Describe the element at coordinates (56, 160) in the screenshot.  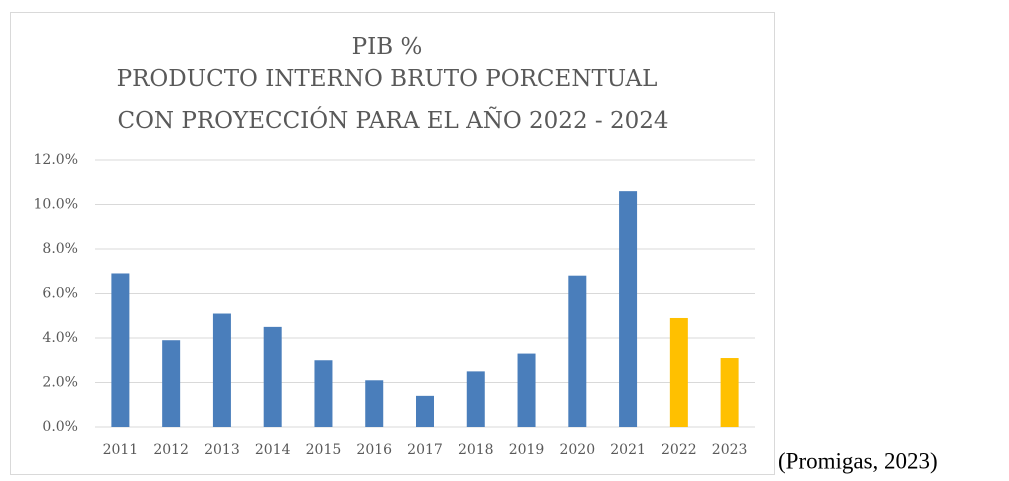
I see `y-tick-label: 12.0%` at that location.